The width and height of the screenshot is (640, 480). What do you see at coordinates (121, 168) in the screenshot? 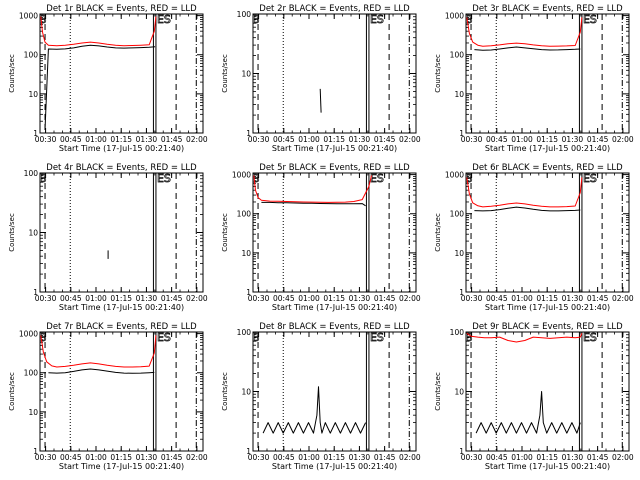
I see `panel-title: Det 4r BLACK = Events, RED = LLD` at bounding box center [121, 168].